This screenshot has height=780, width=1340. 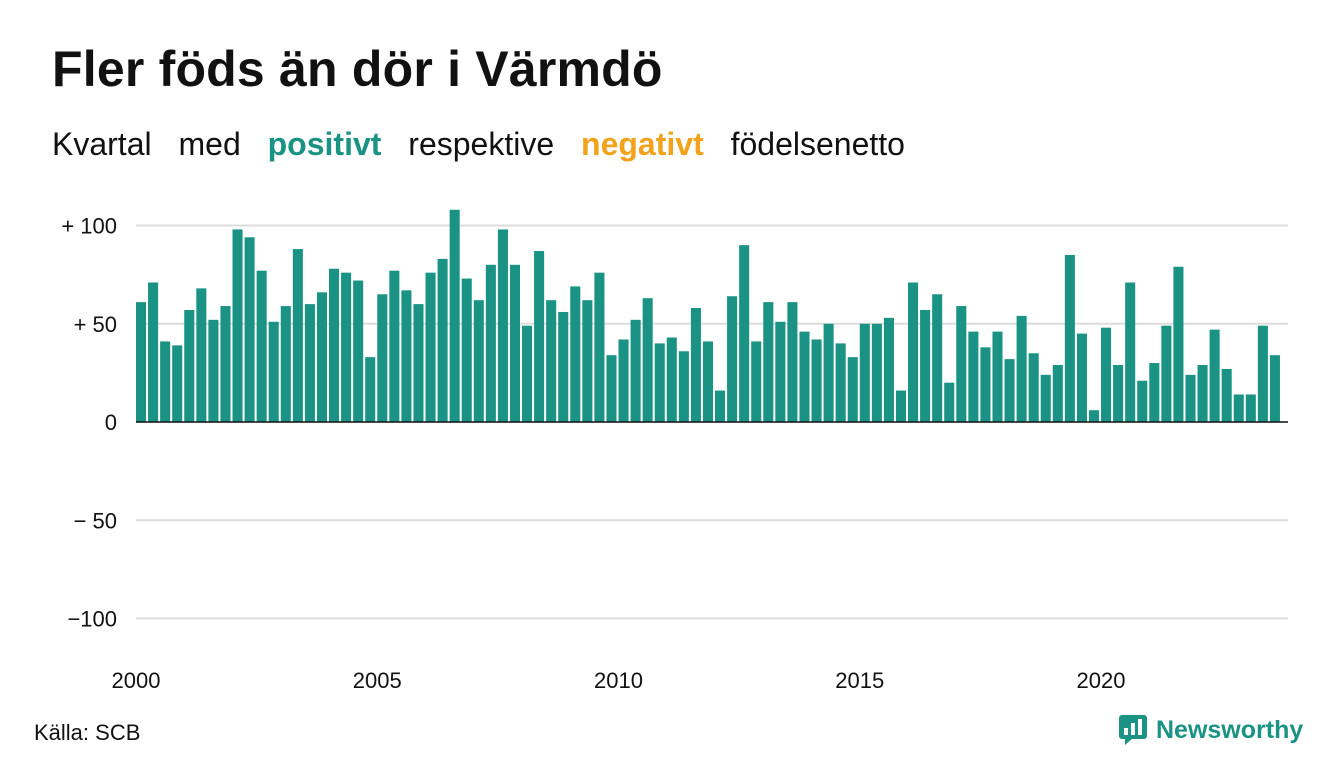 I want to click on brand-name: Newsworthy, so click(x=1230, y=729).